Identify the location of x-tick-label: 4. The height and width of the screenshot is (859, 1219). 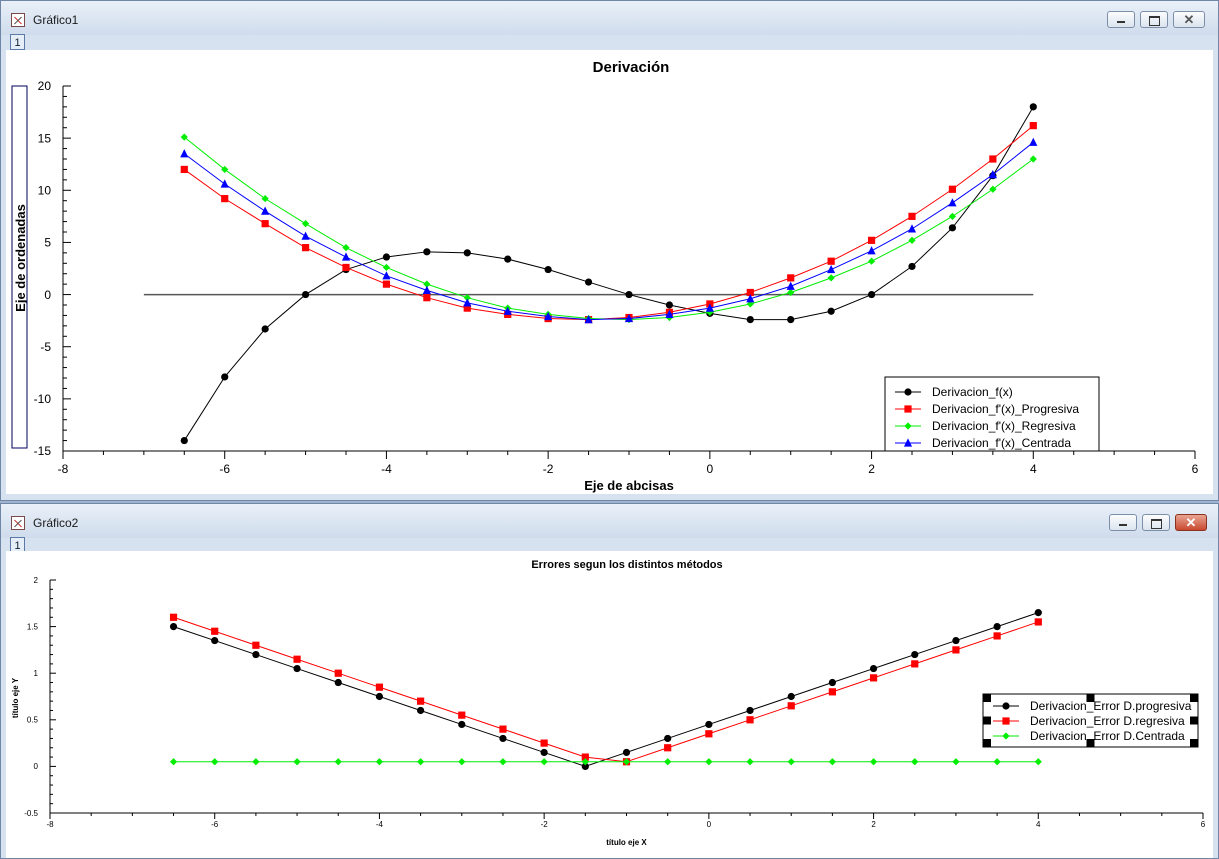
(1038, 824).